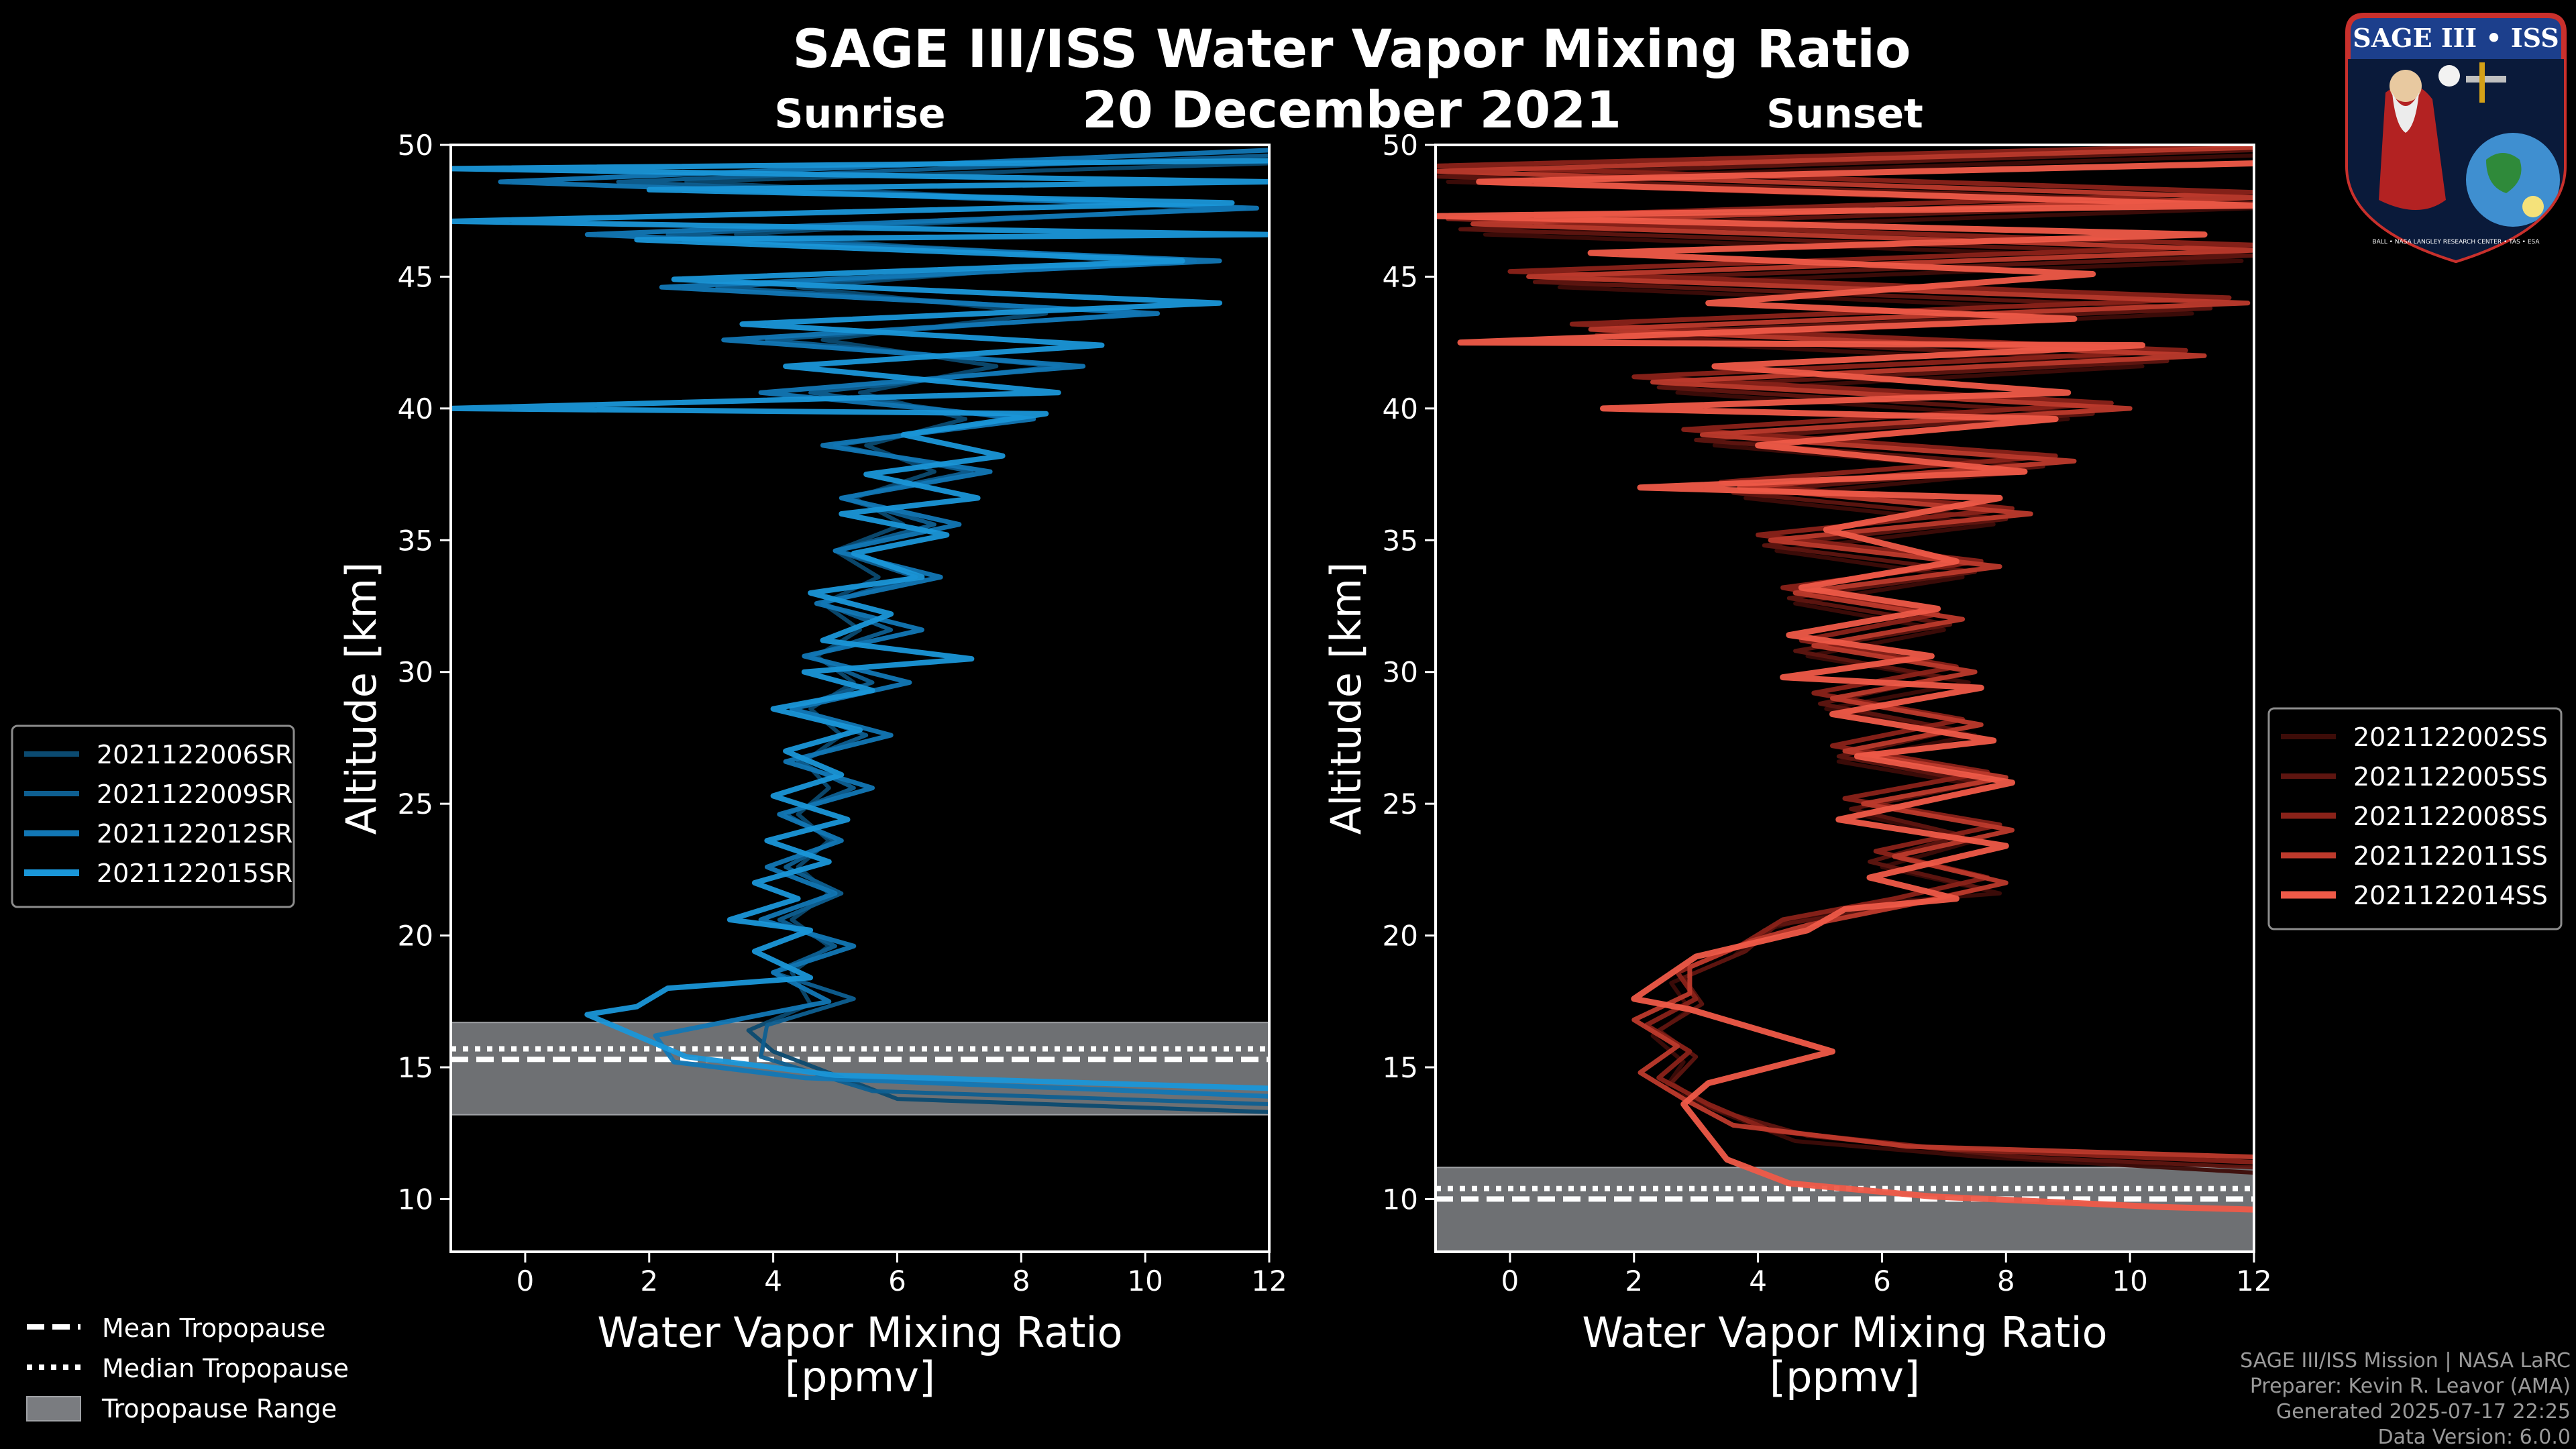 This screenshot has width=2576, height=1449. I want to click on median-tropopause-label: Median Tropopause, so click(225, 1368).